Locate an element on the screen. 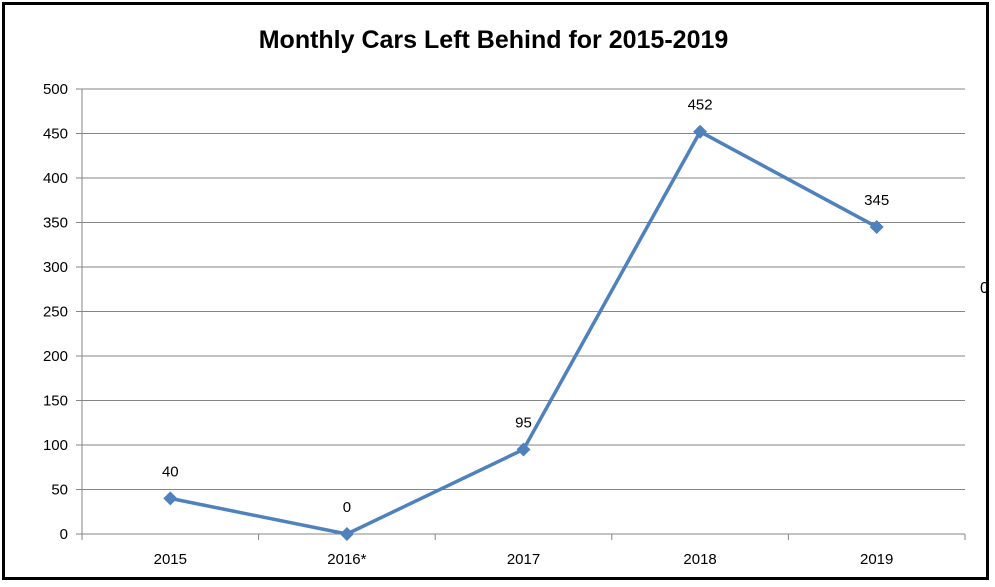 The width and height of the screenshot is (995, 587). y-tick-label: 250 is located at coordinates (55, 312).